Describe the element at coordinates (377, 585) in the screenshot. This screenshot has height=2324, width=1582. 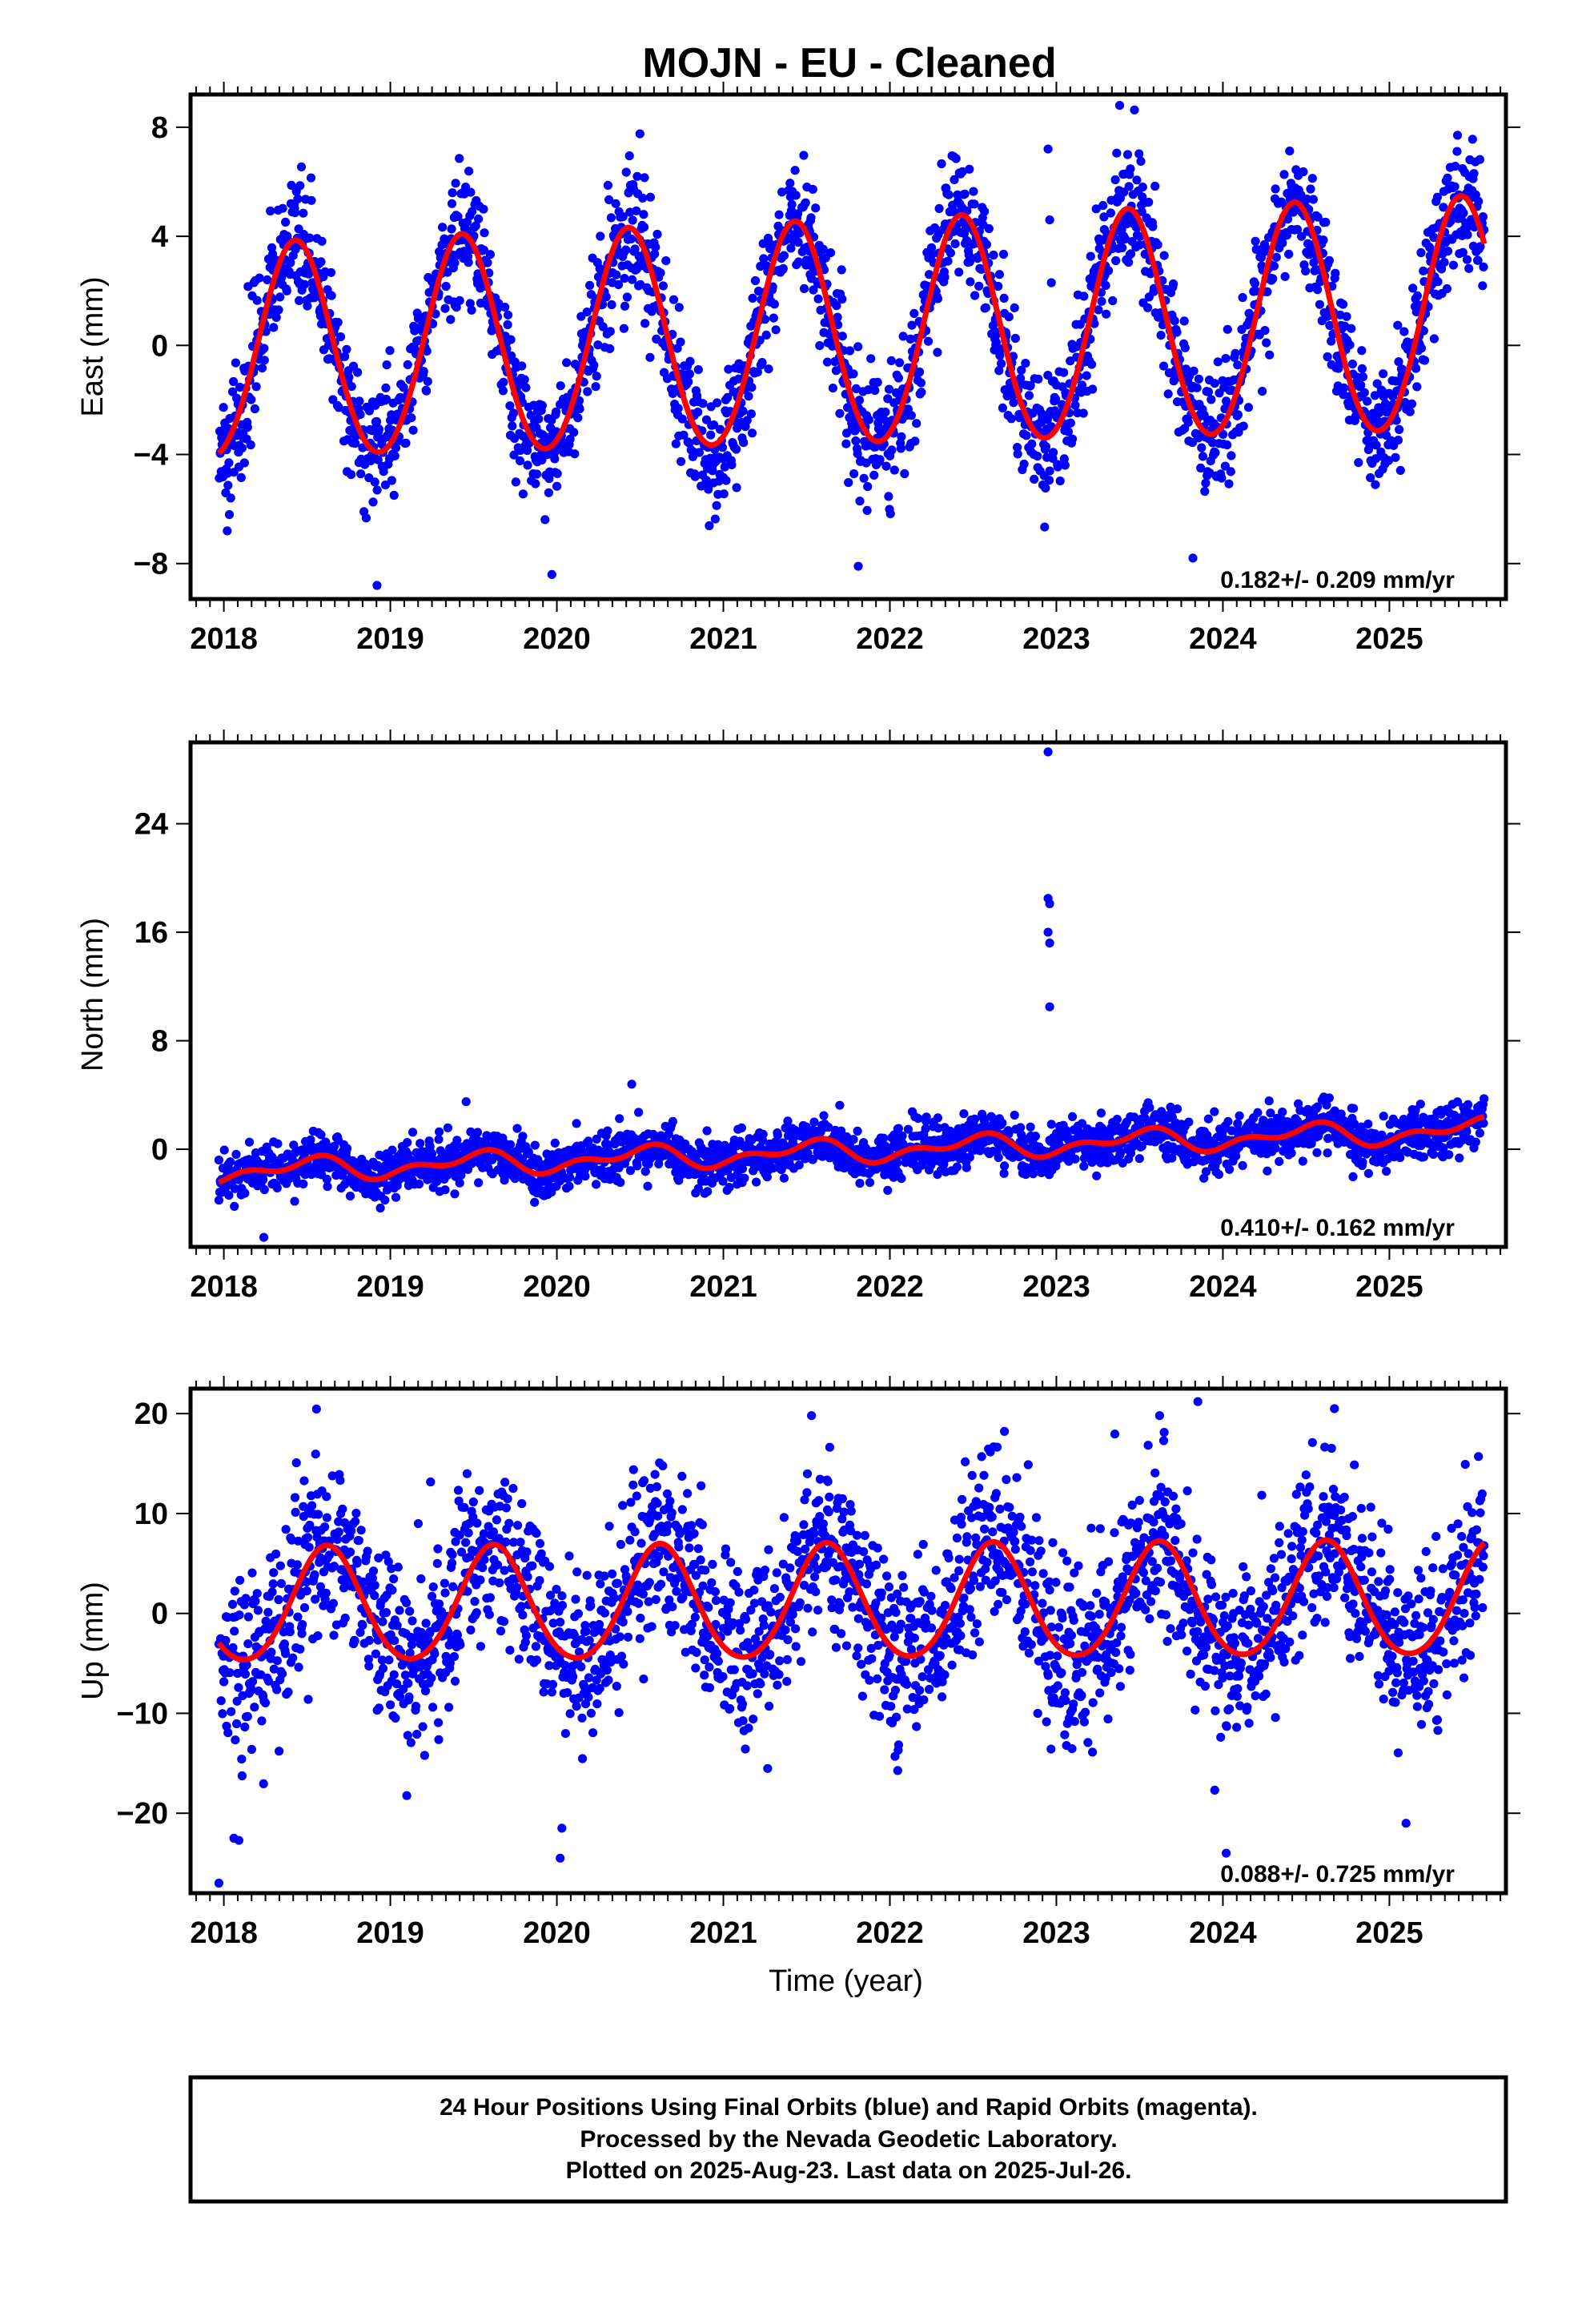
I see `outlier-point` at that location.